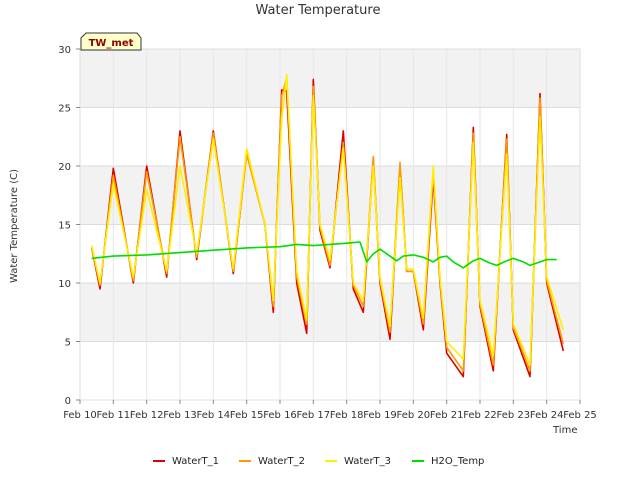  What do you see at coordinates (318, 10) in the screenshot?
I see `chart-title: Water Temperature` at bounding box center [318, 10].